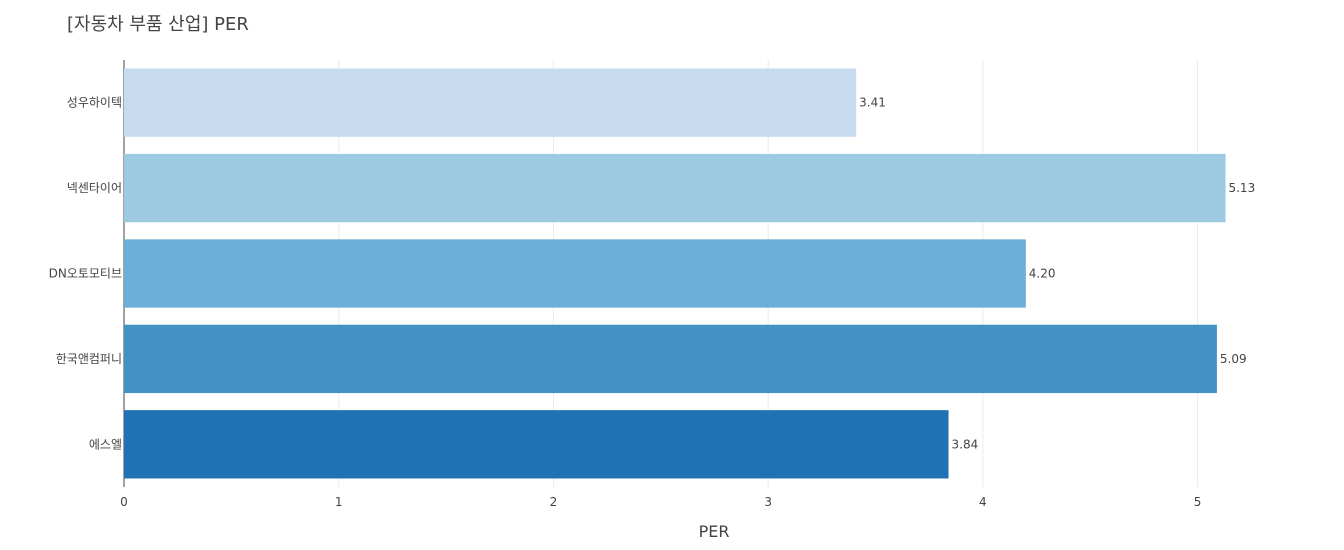 This screenshot has height=550, width=1344. Describe the element at coordinates (1198, 502) in the screenshot. I see `x-tick-label-5: 5` at that location.